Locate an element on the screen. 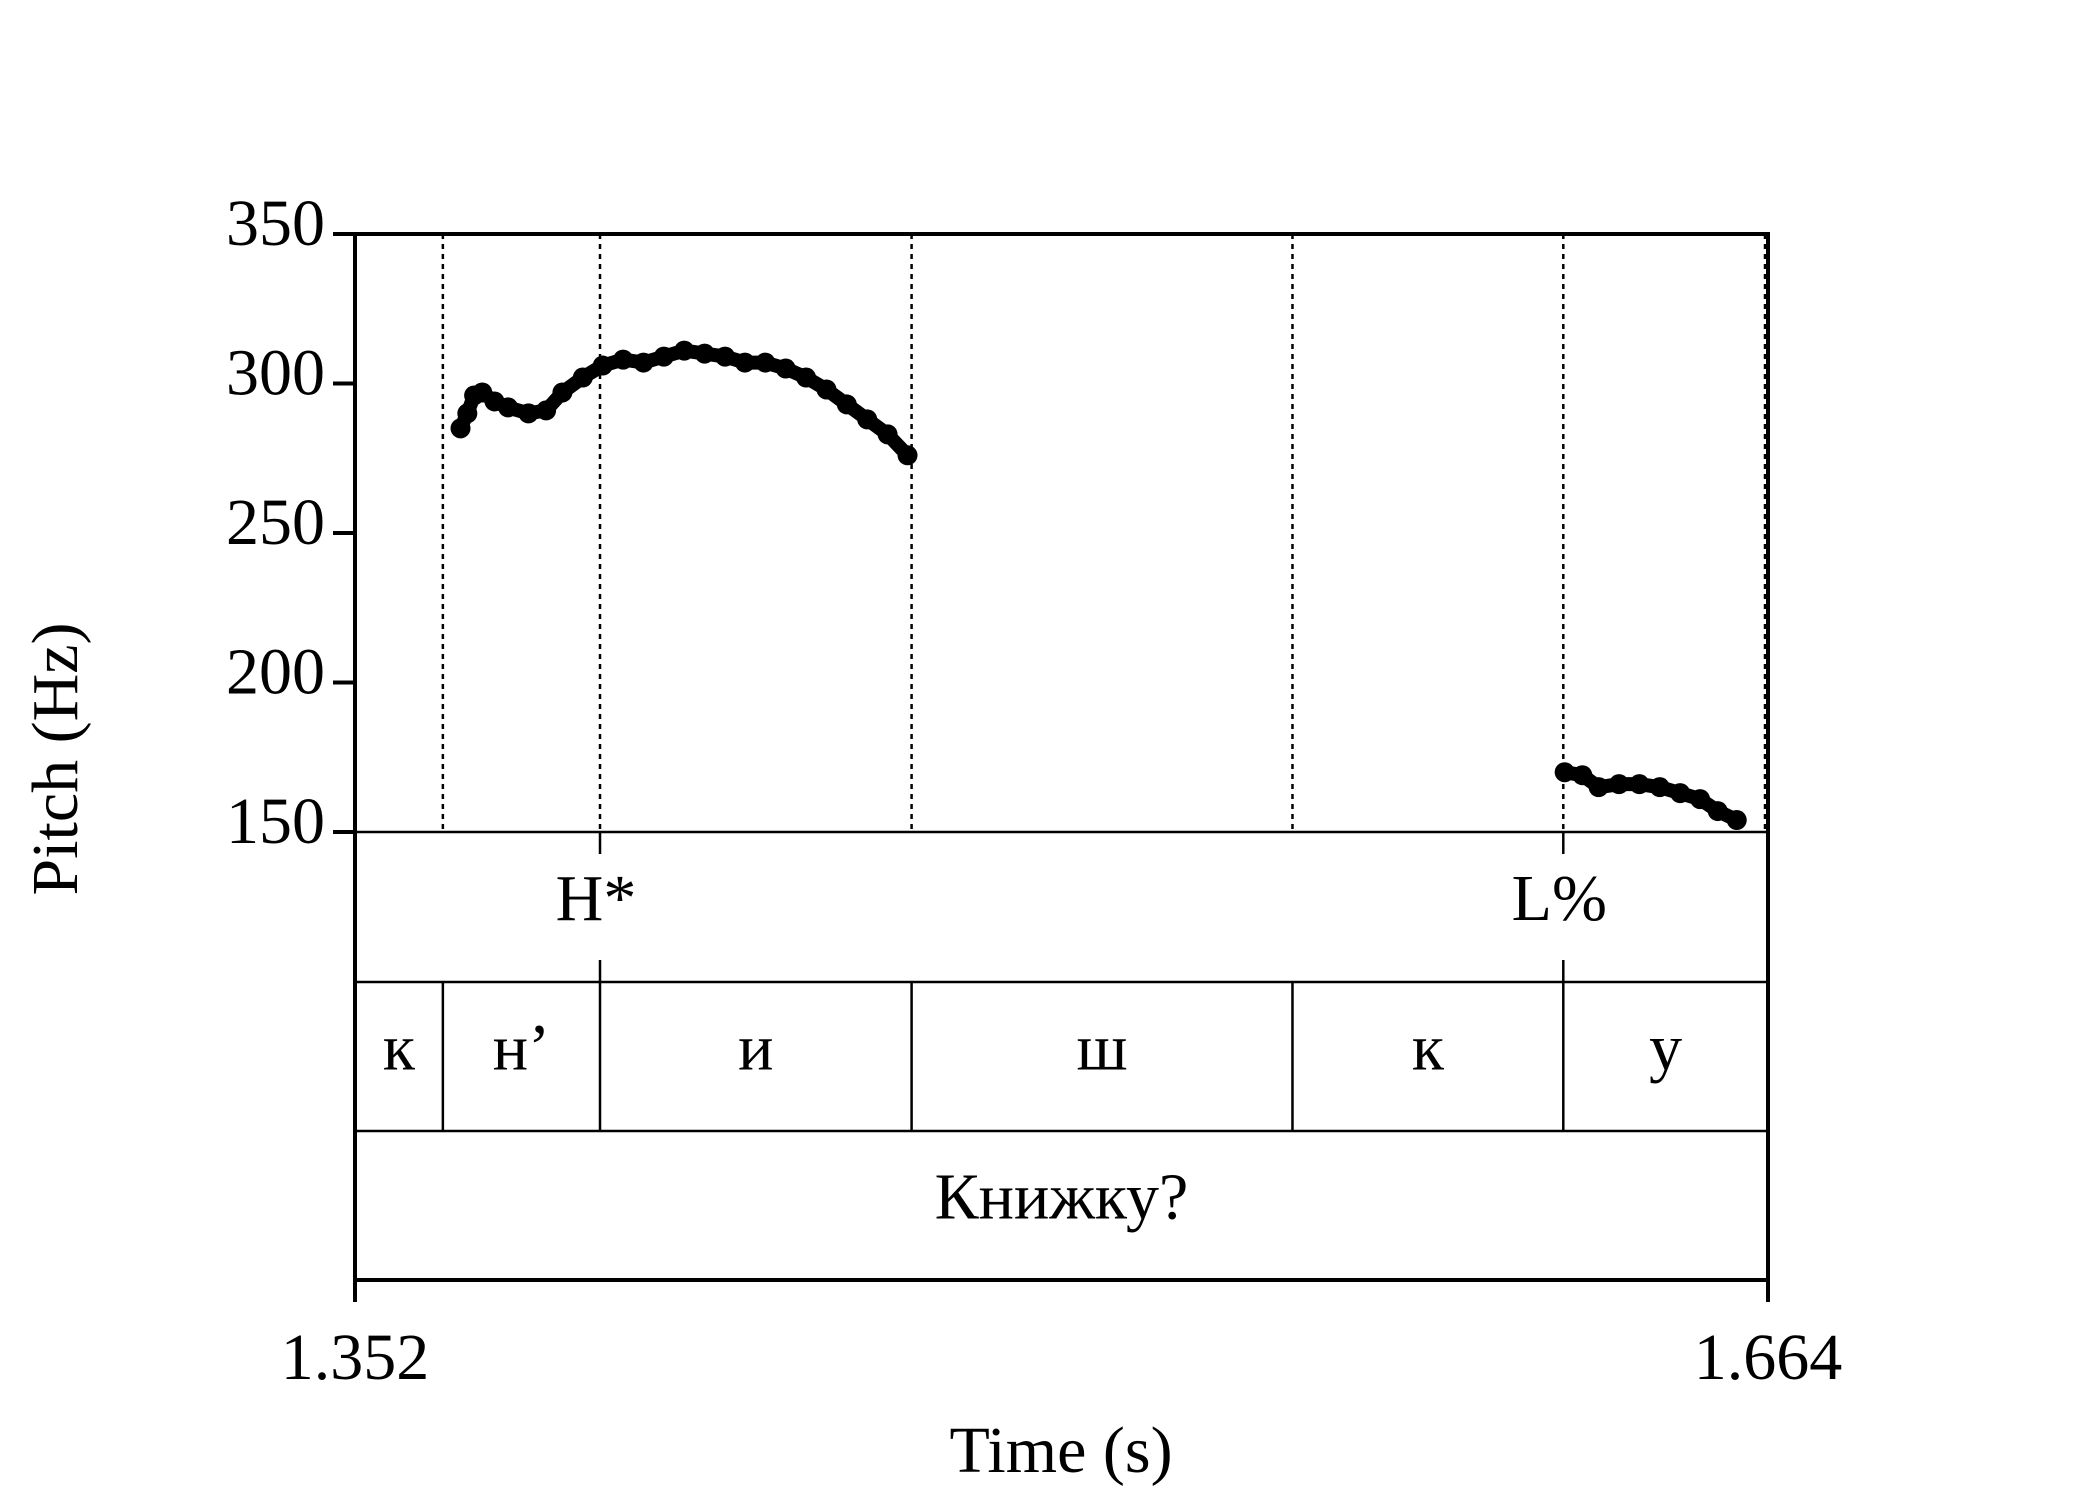  y-tick-label: 350 is located at coordinates (275, 223).